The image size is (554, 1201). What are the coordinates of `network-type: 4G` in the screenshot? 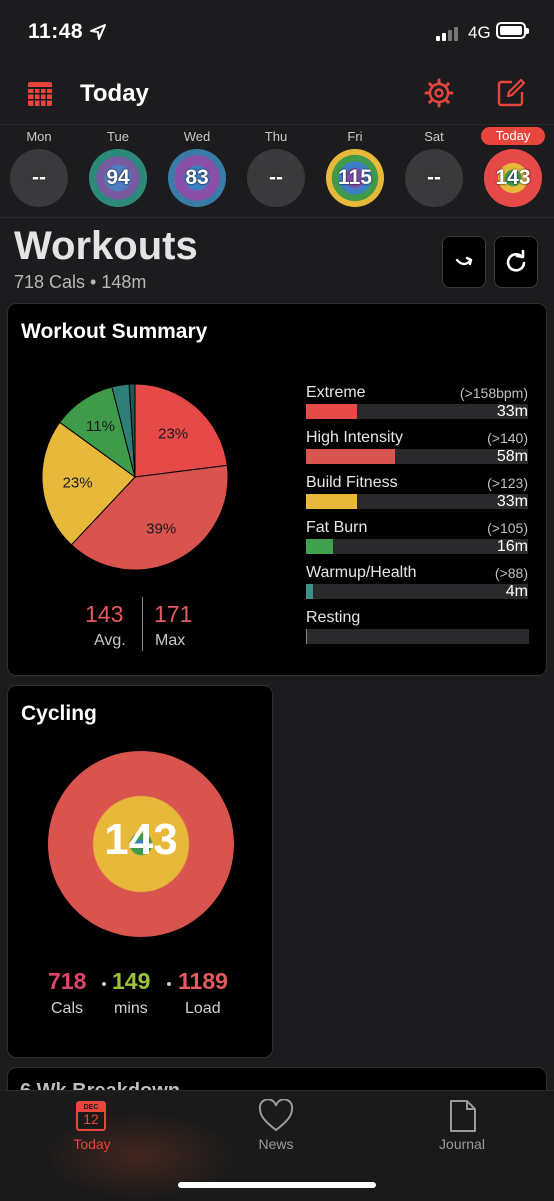 It's located at (479, 32).